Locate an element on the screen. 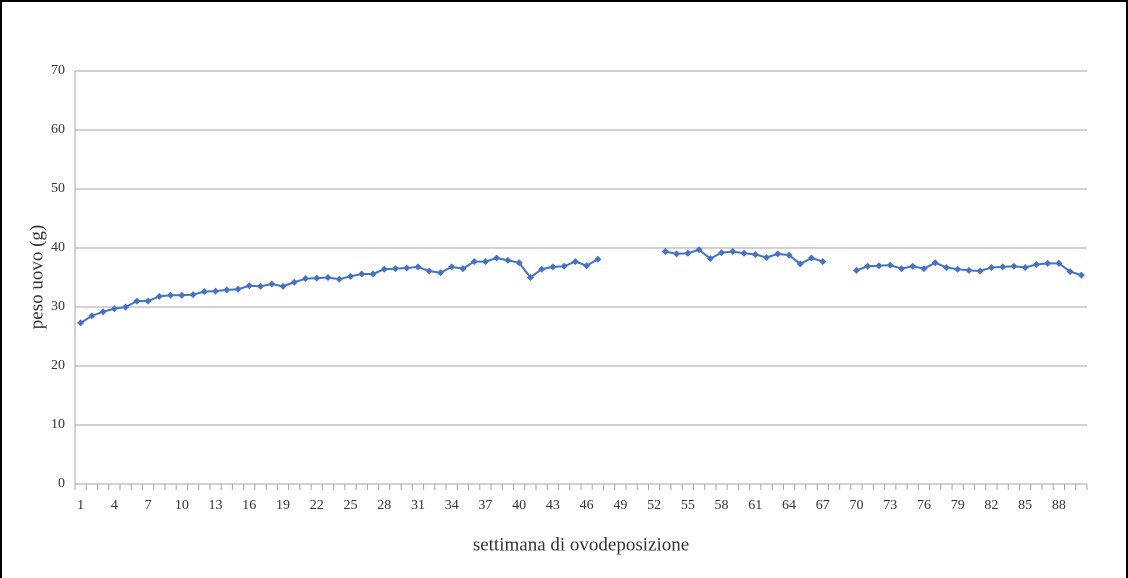 This screenshot has width=1128, height=578. x-tick-label: 22 is located at coordinates (317, 505).